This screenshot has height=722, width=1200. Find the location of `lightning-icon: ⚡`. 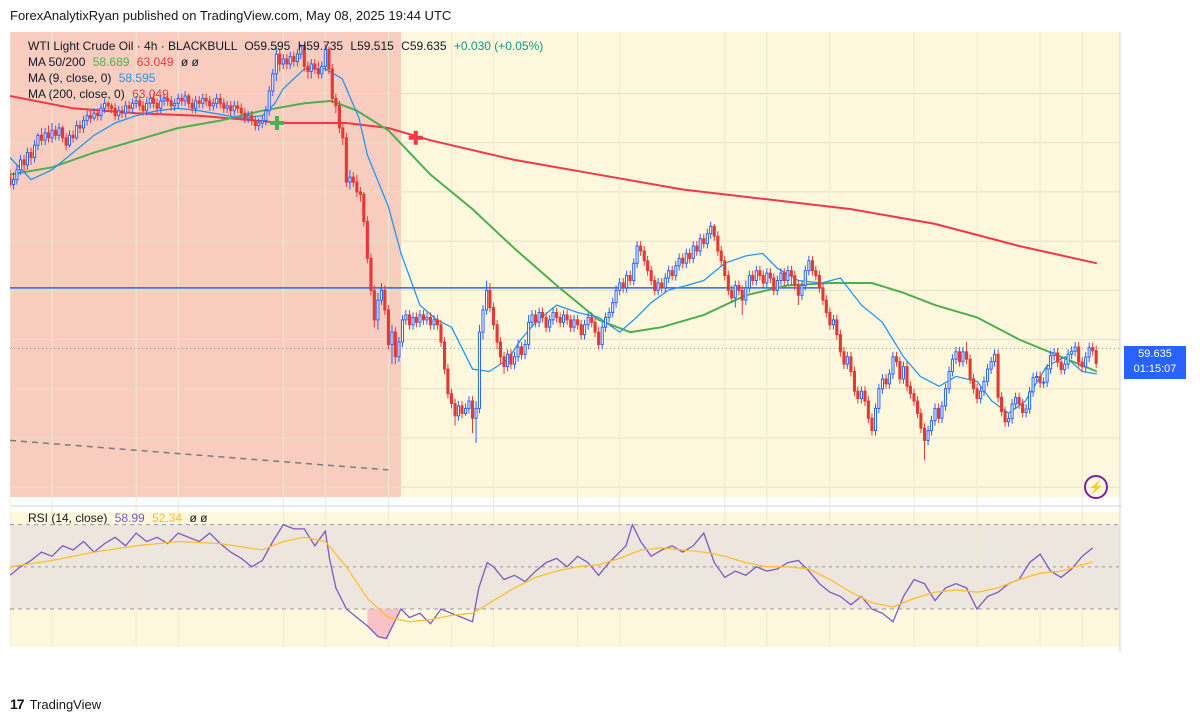

lightning-icon: ⚡ is located at coordinates (1096, 487).